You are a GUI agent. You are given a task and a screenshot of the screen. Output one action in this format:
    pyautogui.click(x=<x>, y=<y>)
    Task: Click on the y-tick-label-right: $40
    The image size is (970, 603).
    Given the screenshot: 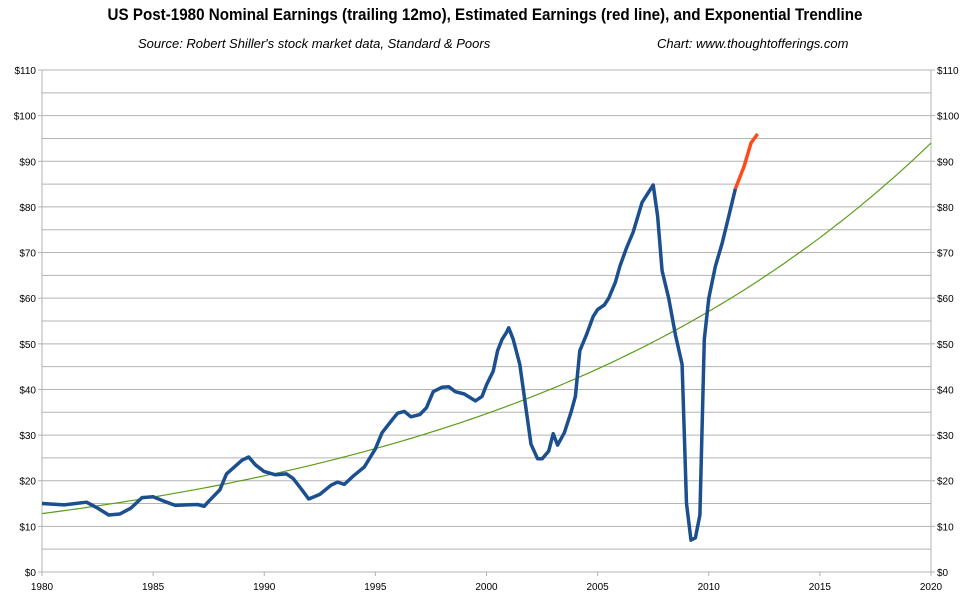 What is the action you would take?
    pyautogui.click(x=945, y=390)
    